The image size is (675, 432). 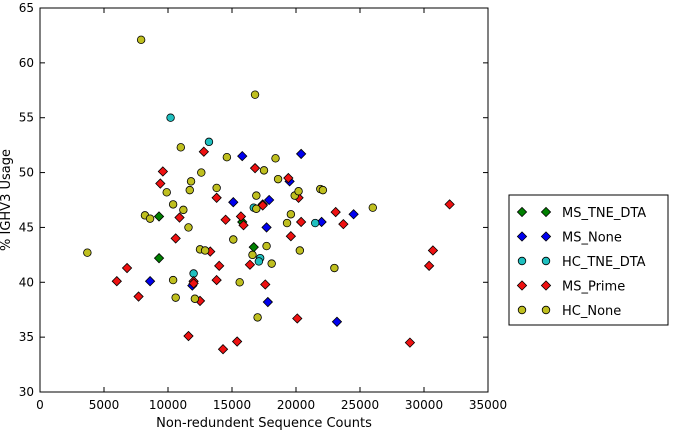 What do you see at coordinates (26, 337) in the screenshot?
I see `y-tick-label: 35` at bounding box center [26, 337].